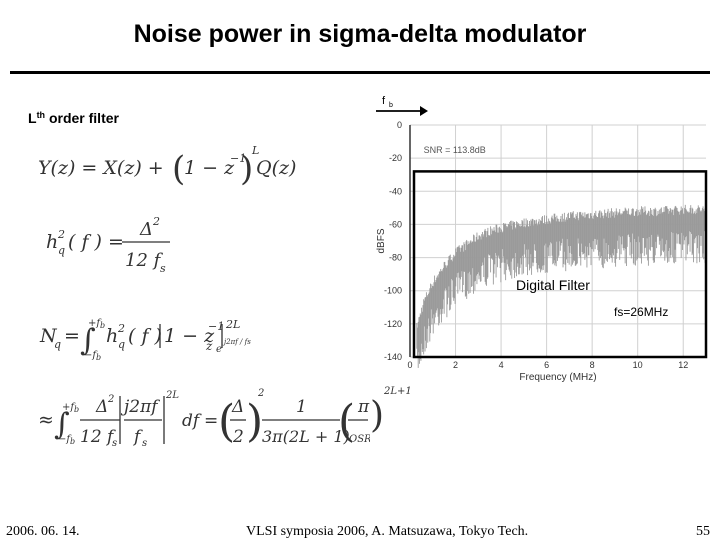 The image size is (720, 540). Describe the element at coordinates (69, 407) in the screenshot. I see `eq4-upper: +f` at that location.